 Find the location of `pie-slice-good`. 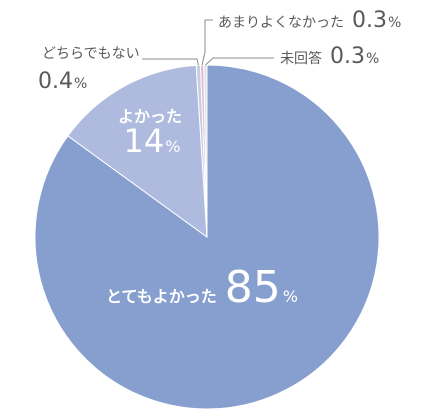

pie-slice-good is located at coordinates (137, 151).